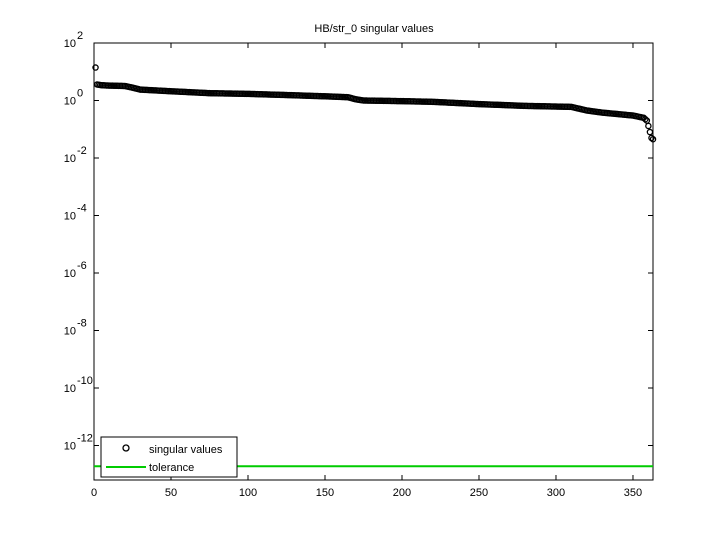  Describe the element at coordinates (82, 266) in the screenshot. I see `y-tick-label-exponent: -6` at that location.